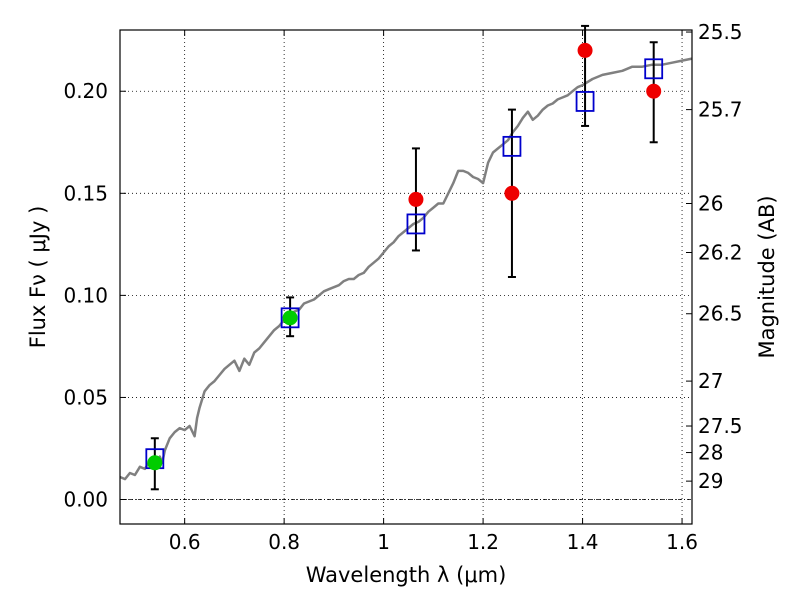  Describe the element at coordinates (284, 542) in the screenshot. I see `x-tick-label: 0.8` at that location.